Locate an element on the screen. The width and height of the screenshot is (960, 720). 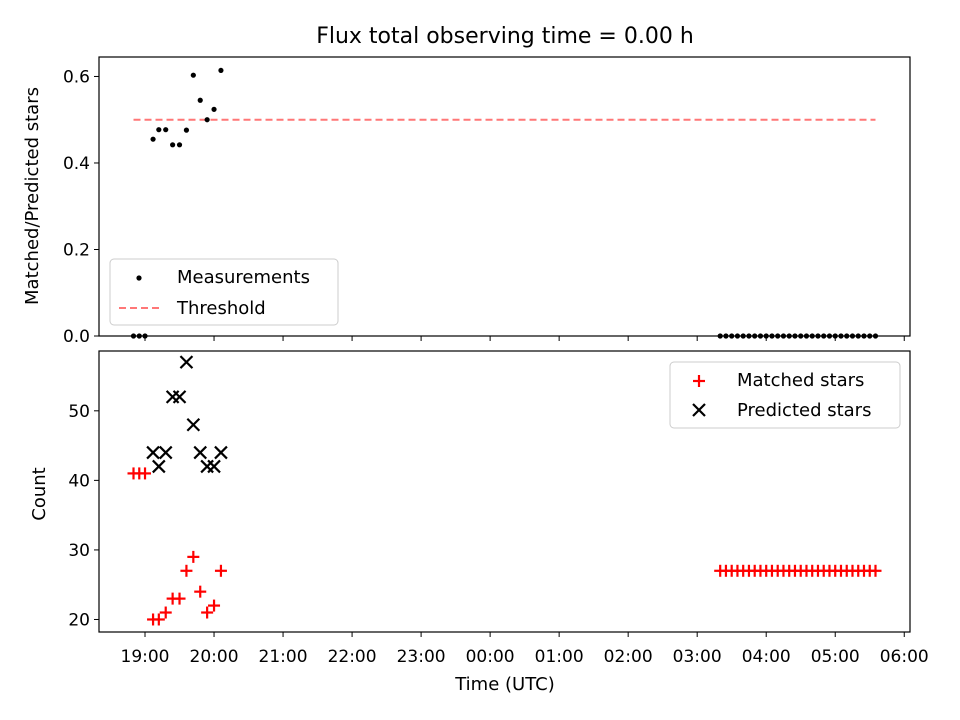
bottom-legend: Matched stars Predicted stars is located at coordinates (785, 395).